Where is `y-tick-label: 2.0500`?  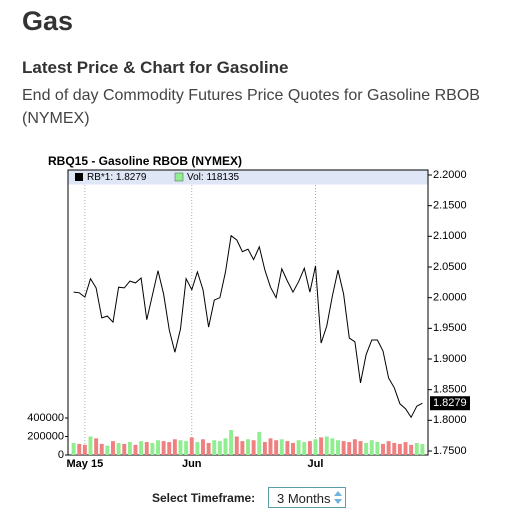
y-tick-label: 2.0500 is located at coordinates (450, 267).